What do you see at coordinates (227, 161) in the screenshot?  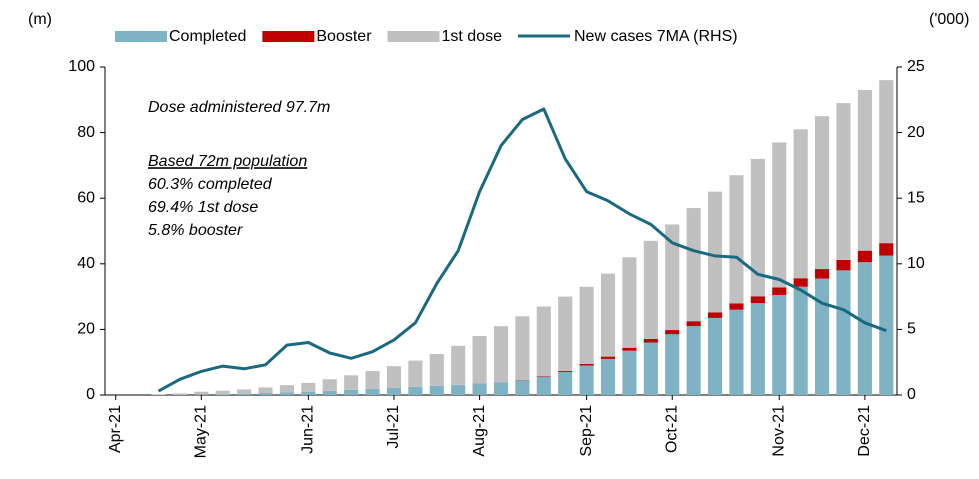 I see `annotation: Based 72m population` at bounding box center [227, 161].